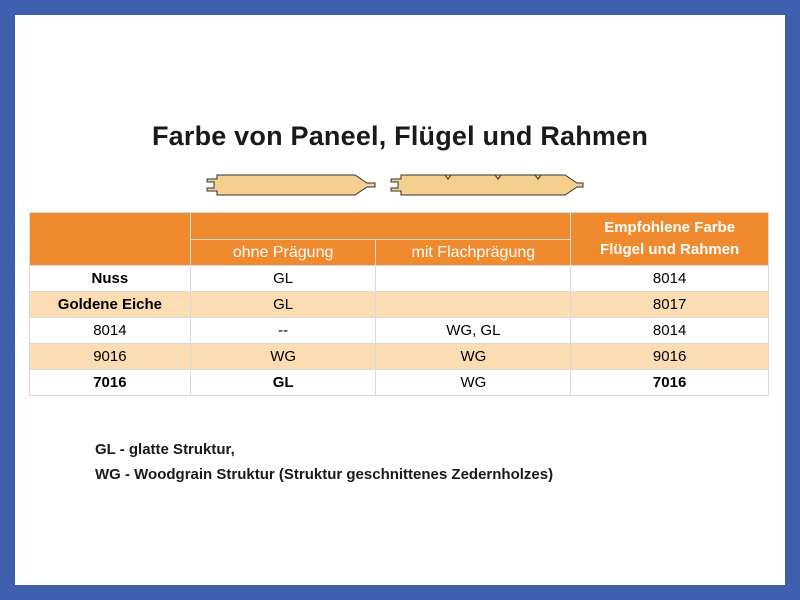  What do you see at coordinates (283, 356) in the screenshot?
I see `row-ohne: WG` at bounding box center [283, 356].